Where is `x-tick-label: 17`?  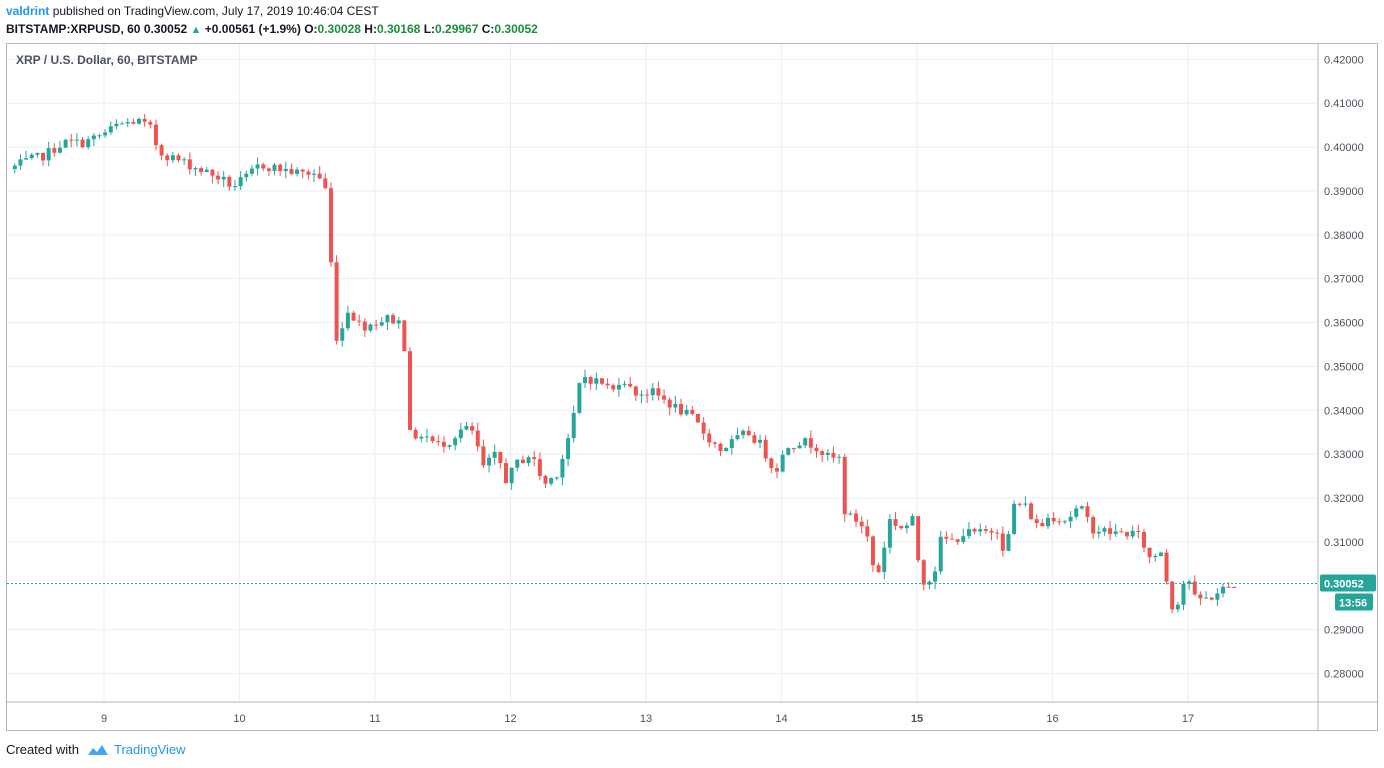
x-tick-label: 17 is located at coordinates (1188, 719).